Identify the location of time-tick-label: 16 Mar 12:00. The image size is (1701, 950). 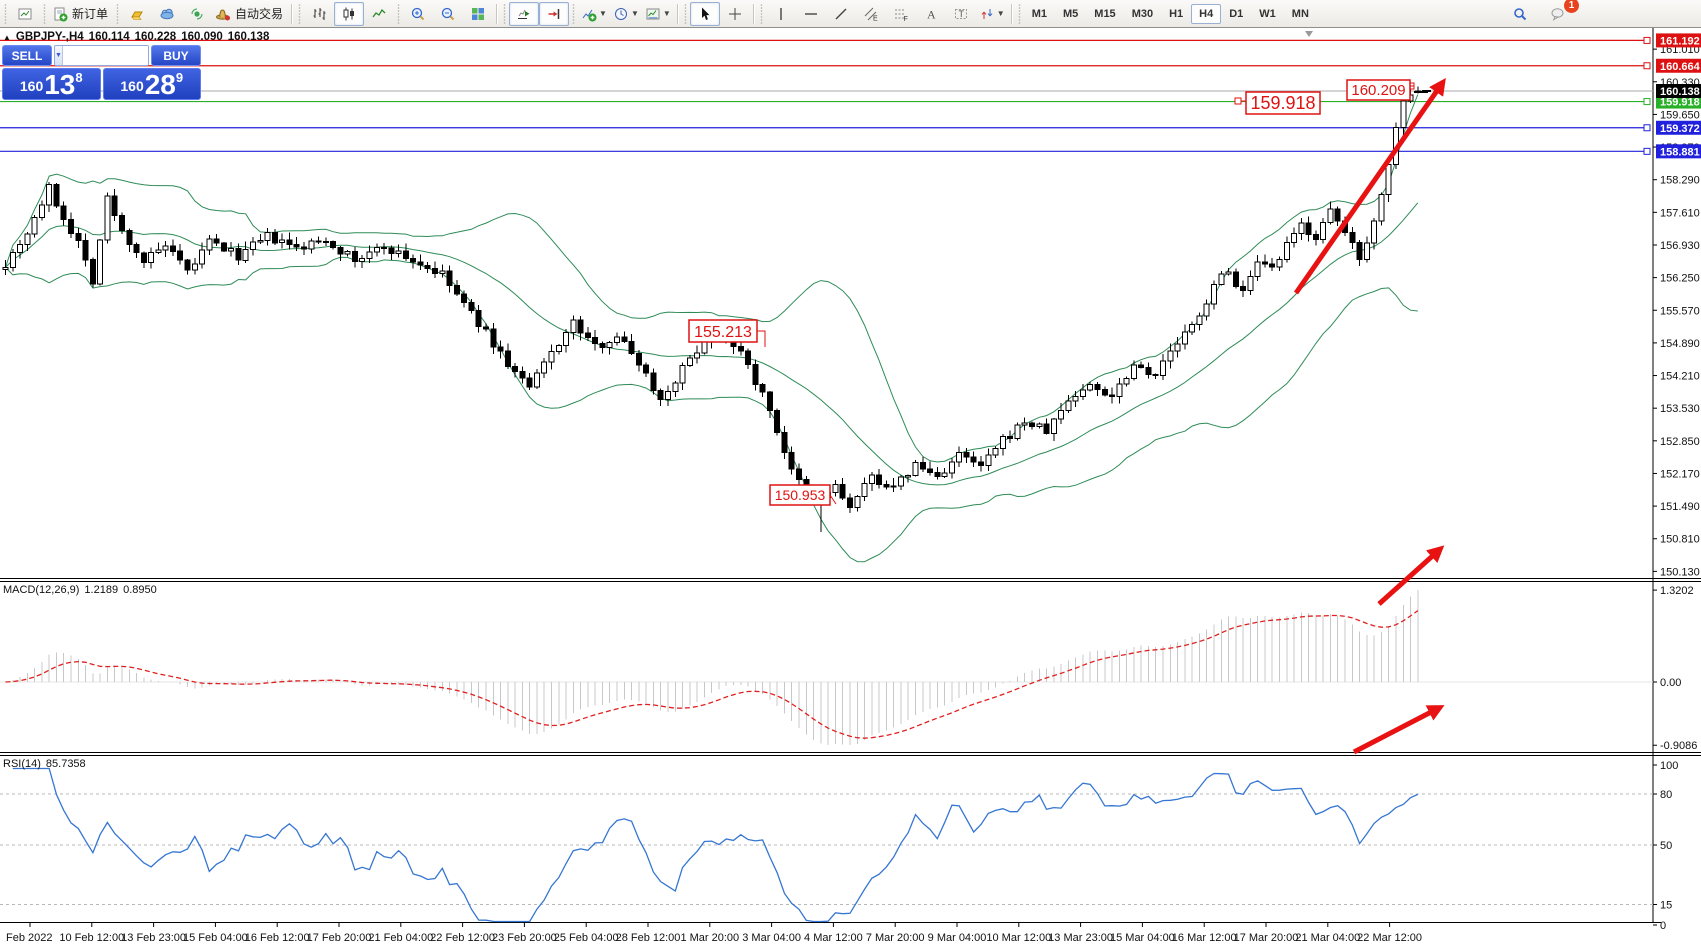
(1204, 938).